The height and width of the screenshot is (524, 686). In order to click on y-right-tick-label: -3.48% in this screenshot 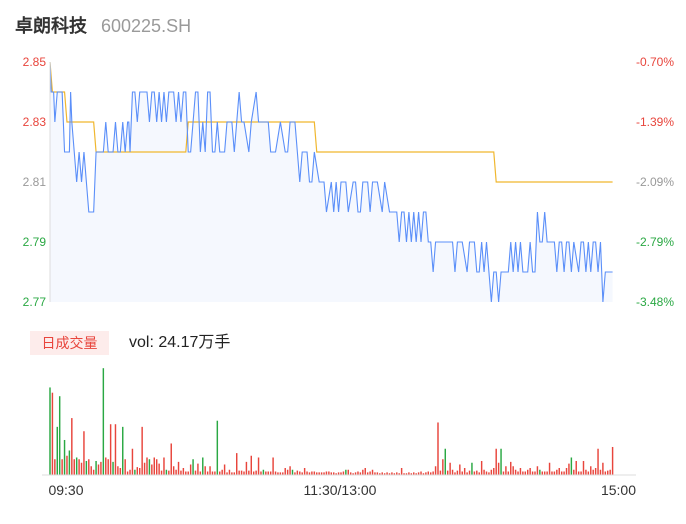, I will do `click(655, 302)`.